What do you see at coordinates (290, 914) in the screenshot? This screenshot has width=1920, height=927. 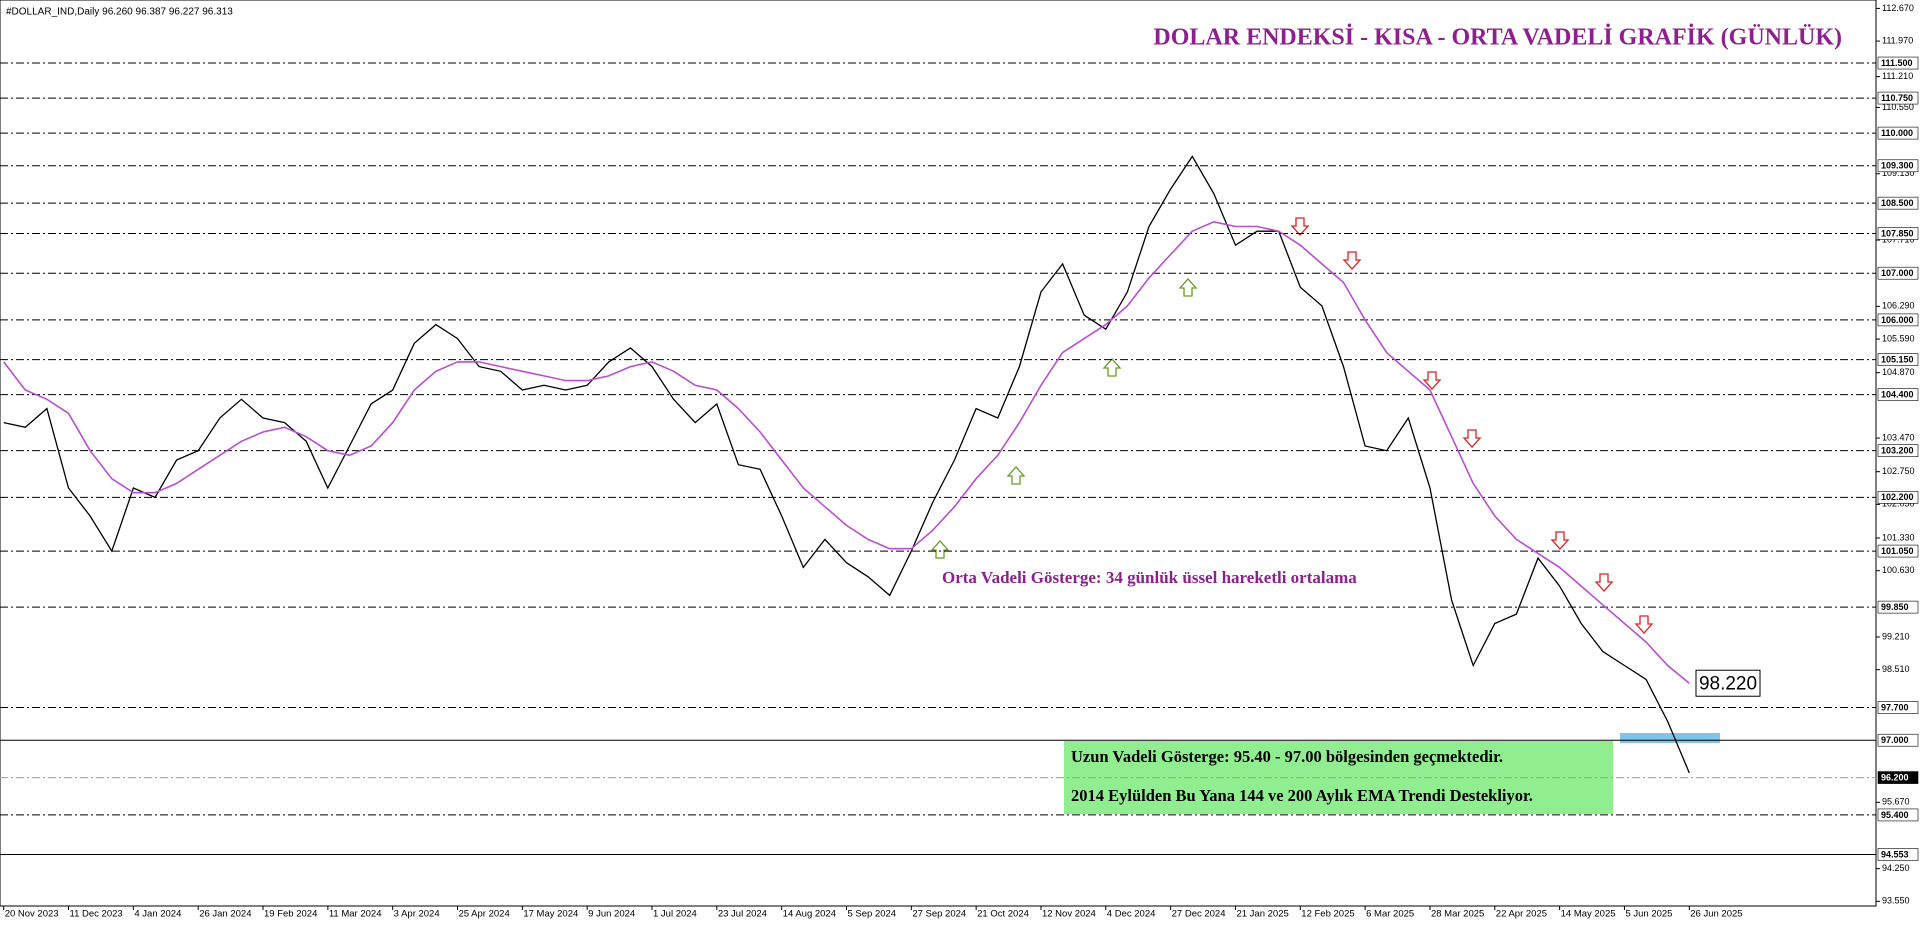 I see `x-tick-label: 19 Feb 2024` at bounding box center [290, 914].